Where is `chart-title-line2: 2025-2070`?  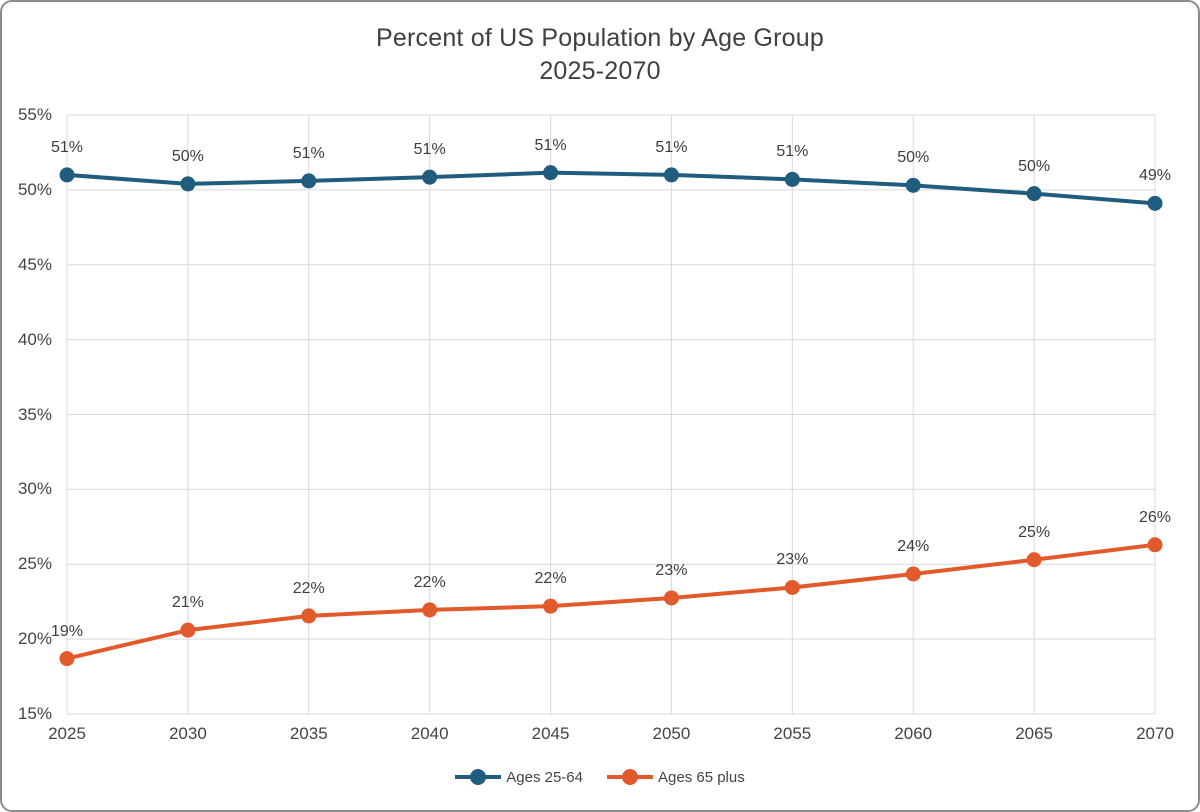
chart-title-line2: 2025-2070 is located at coordinates (600, 71).